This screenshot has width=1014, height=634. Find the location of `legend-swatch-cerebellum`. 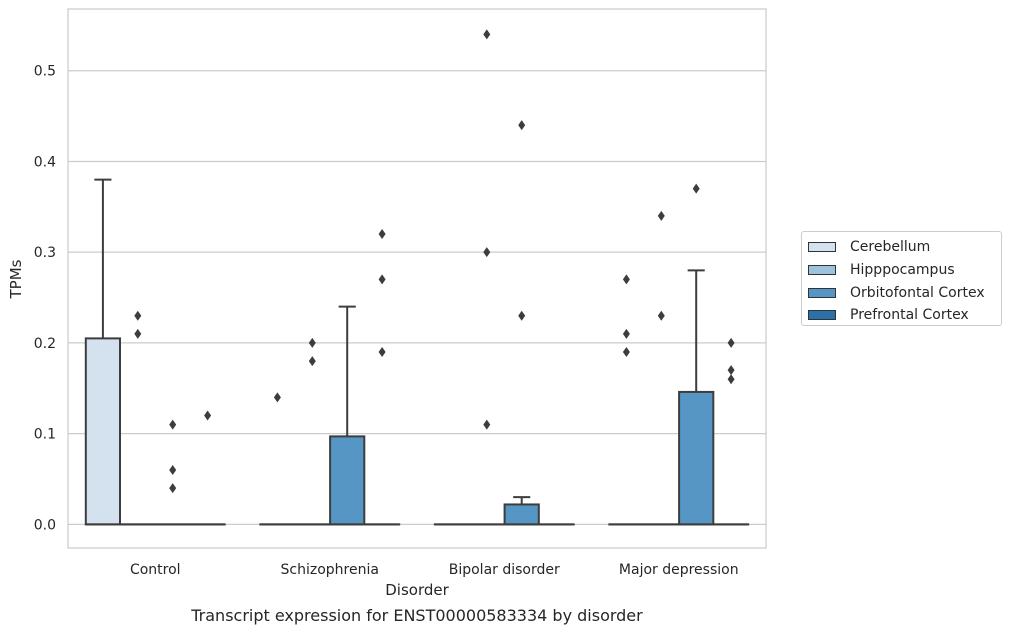

legend-swatch-cerebellum is located at coordinates (822, 247).